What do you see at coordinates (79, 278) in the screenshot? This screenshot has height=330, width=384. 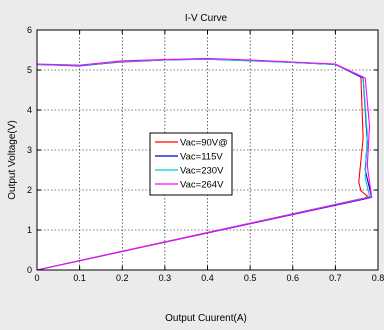 I see `x-tick-label: 0.1` at bounding box center [79, 278].